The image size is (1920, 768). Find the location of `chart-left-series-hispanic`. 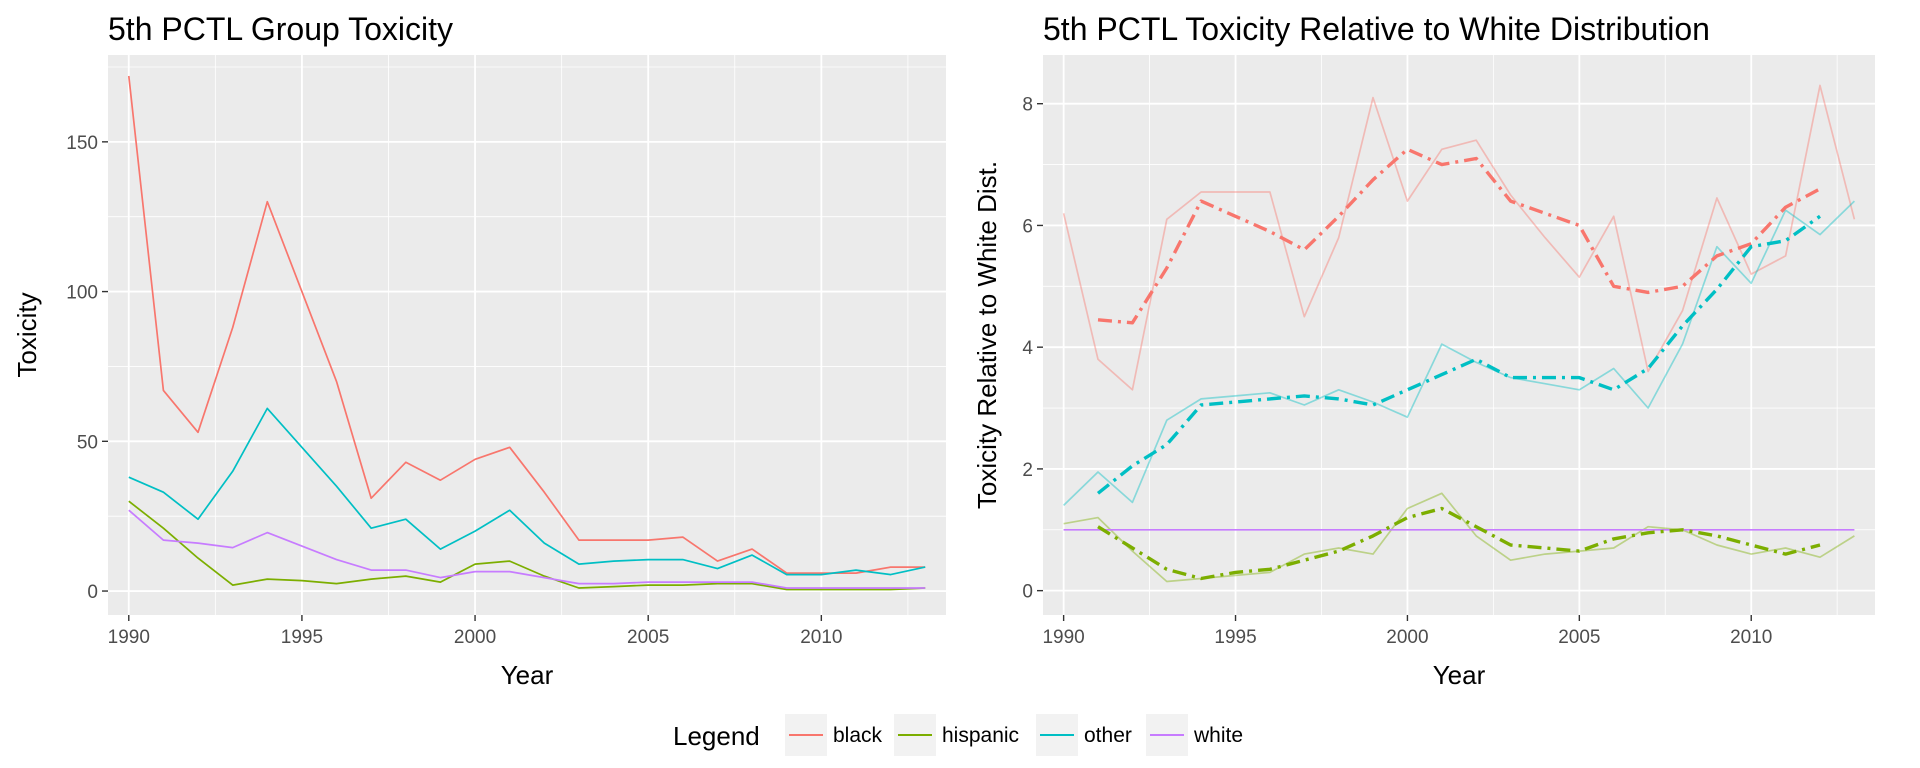

chart-left-series-hispanic is located at coordinates (527, 545).